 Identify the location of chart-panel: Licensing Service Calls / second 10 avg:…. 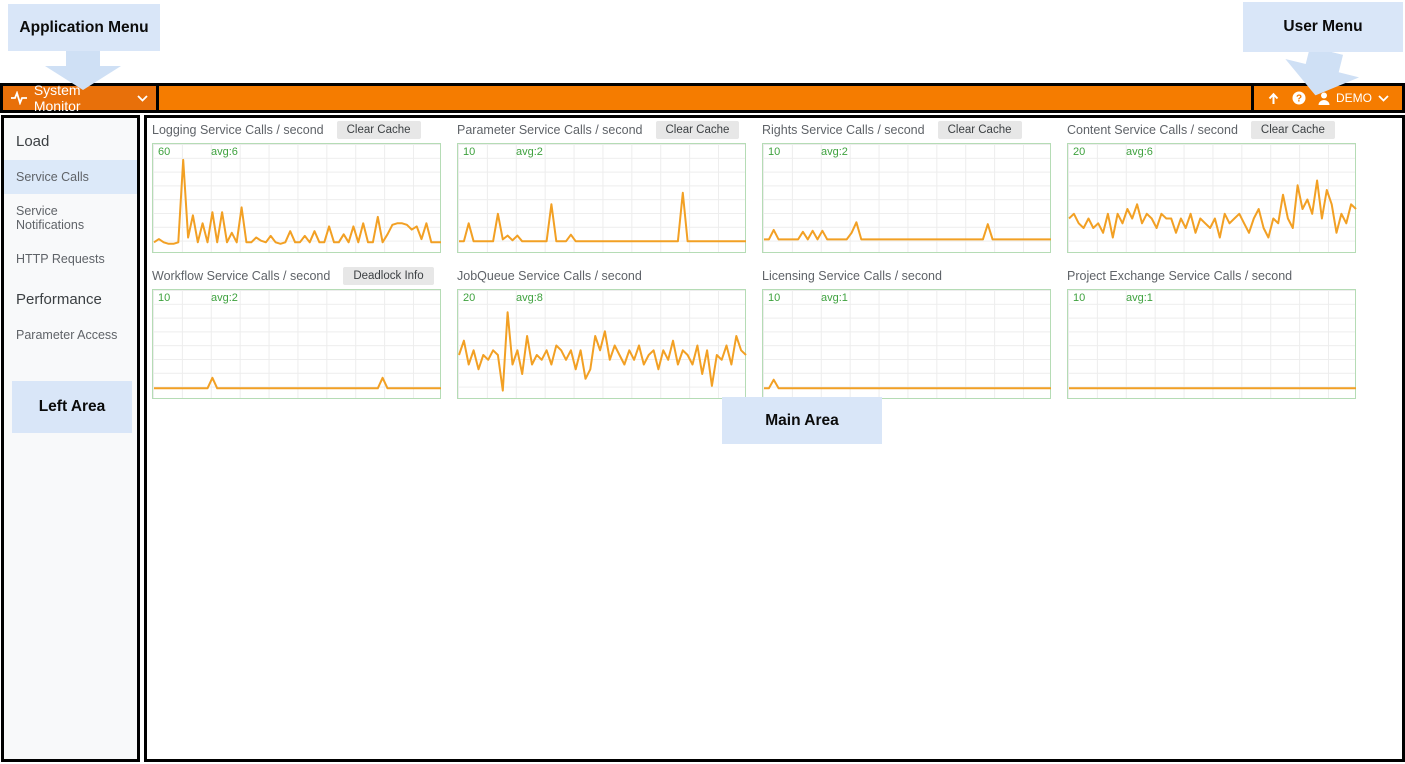
(906, 332).